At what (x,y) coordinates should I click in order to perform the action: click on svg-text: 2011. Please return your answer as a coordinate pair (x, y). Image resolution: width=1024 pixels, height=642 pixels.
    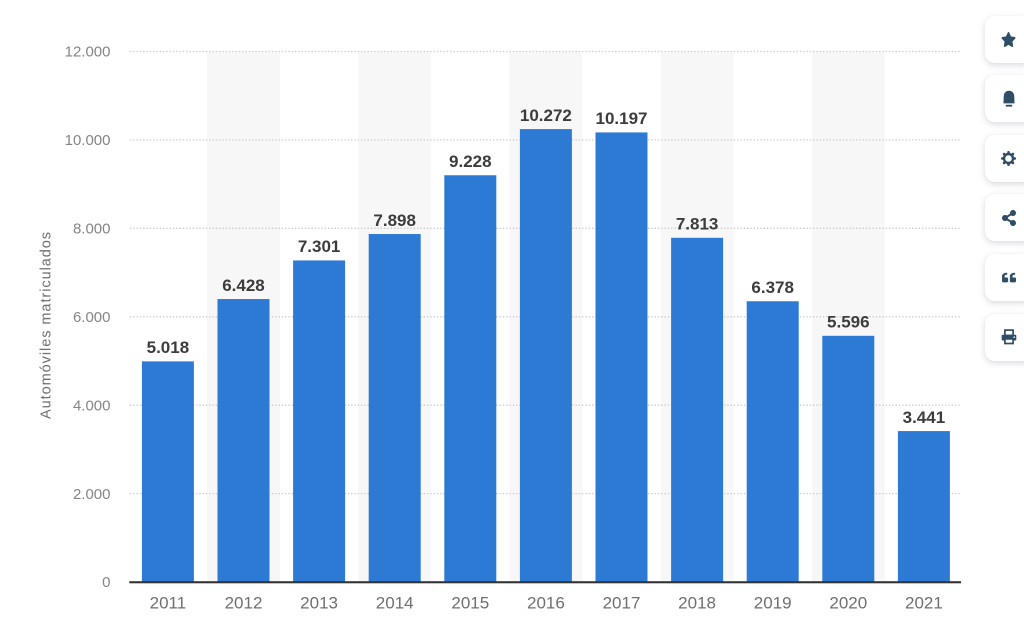
    Looking at the image, I should click on (168, 603).